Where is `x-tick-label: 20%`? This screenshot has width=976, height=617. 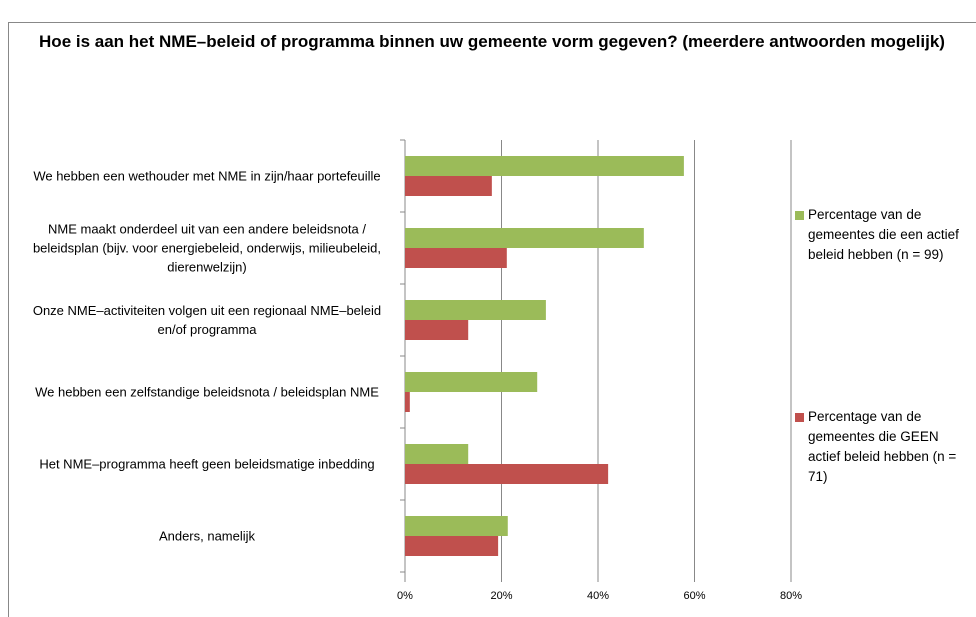
x-tick-label: 20% is located at coordinates (501, 596).